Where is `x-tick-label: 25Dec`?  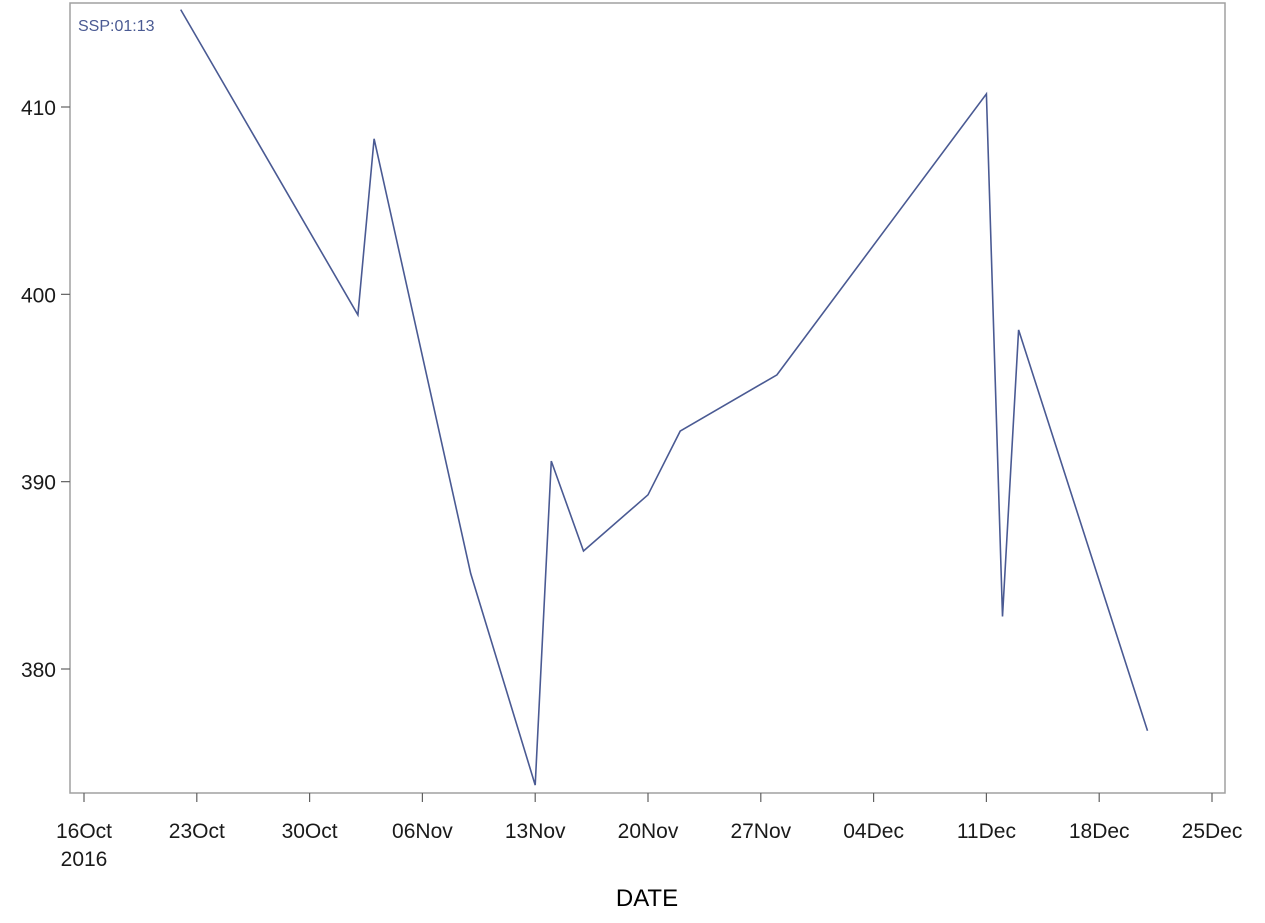
x-tick-label: 25Dec is located at coordinates (1212, 831).